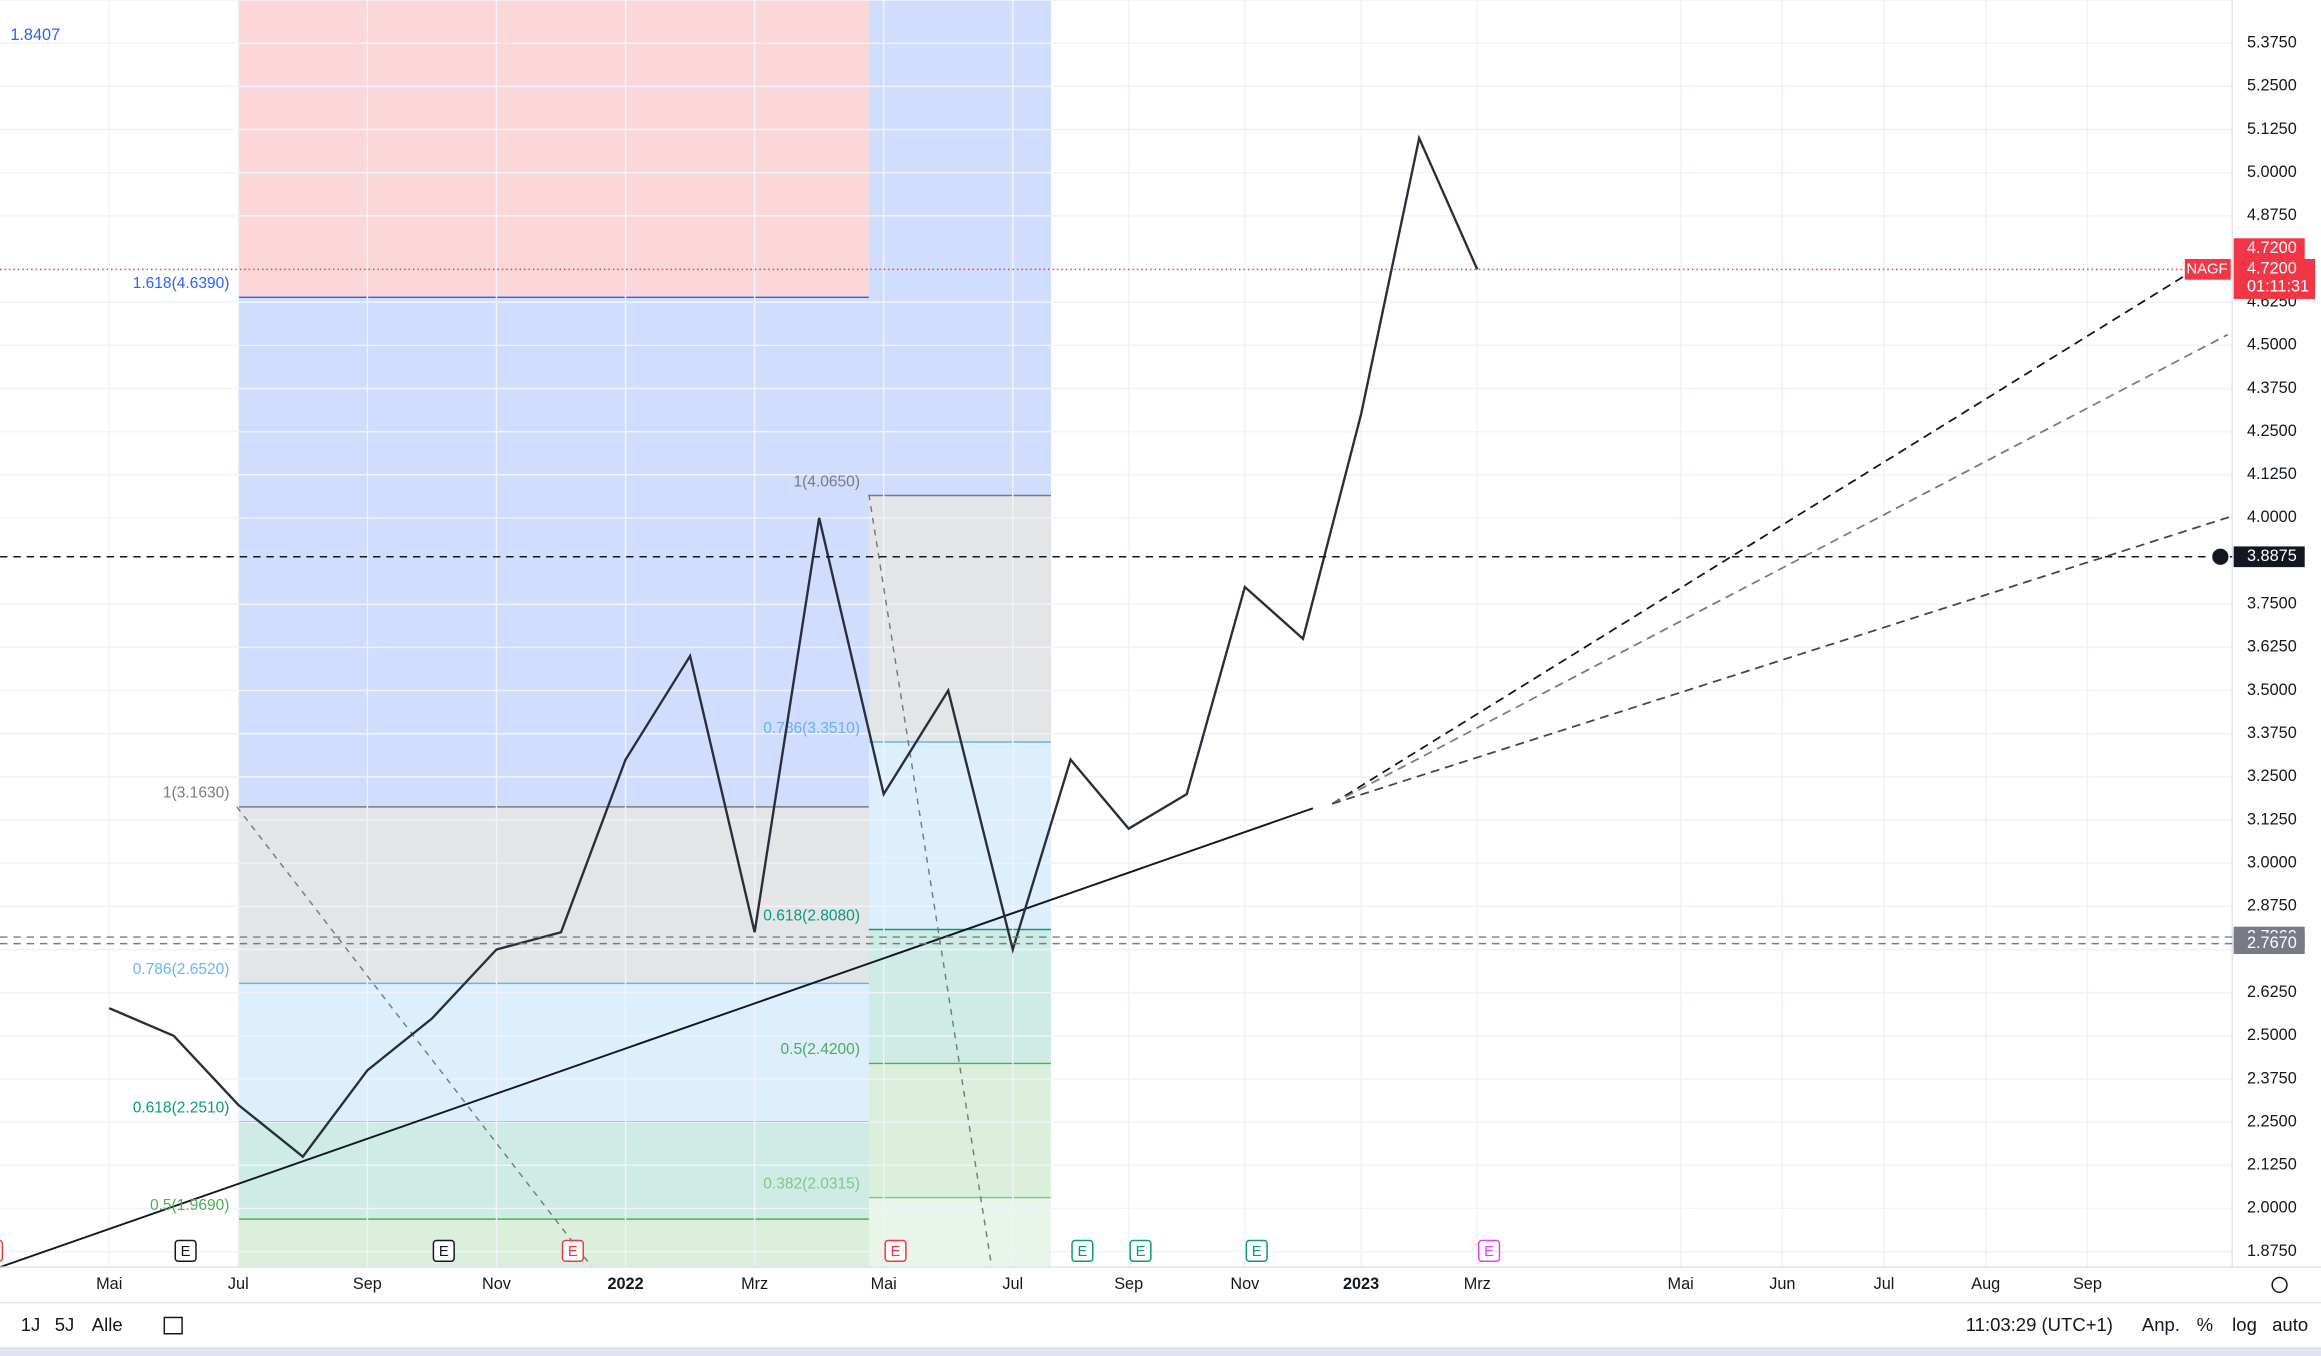  I want to click on fib-label: 0.5(1.9690), so click(189, 1205).